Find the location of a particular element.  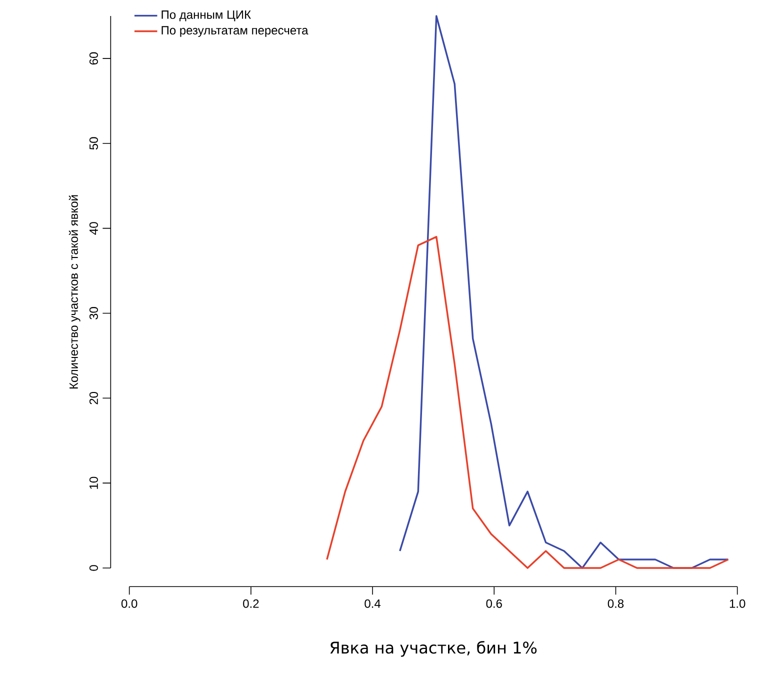

x-tick-label: 0.4 is located at coordinates (372, 603).